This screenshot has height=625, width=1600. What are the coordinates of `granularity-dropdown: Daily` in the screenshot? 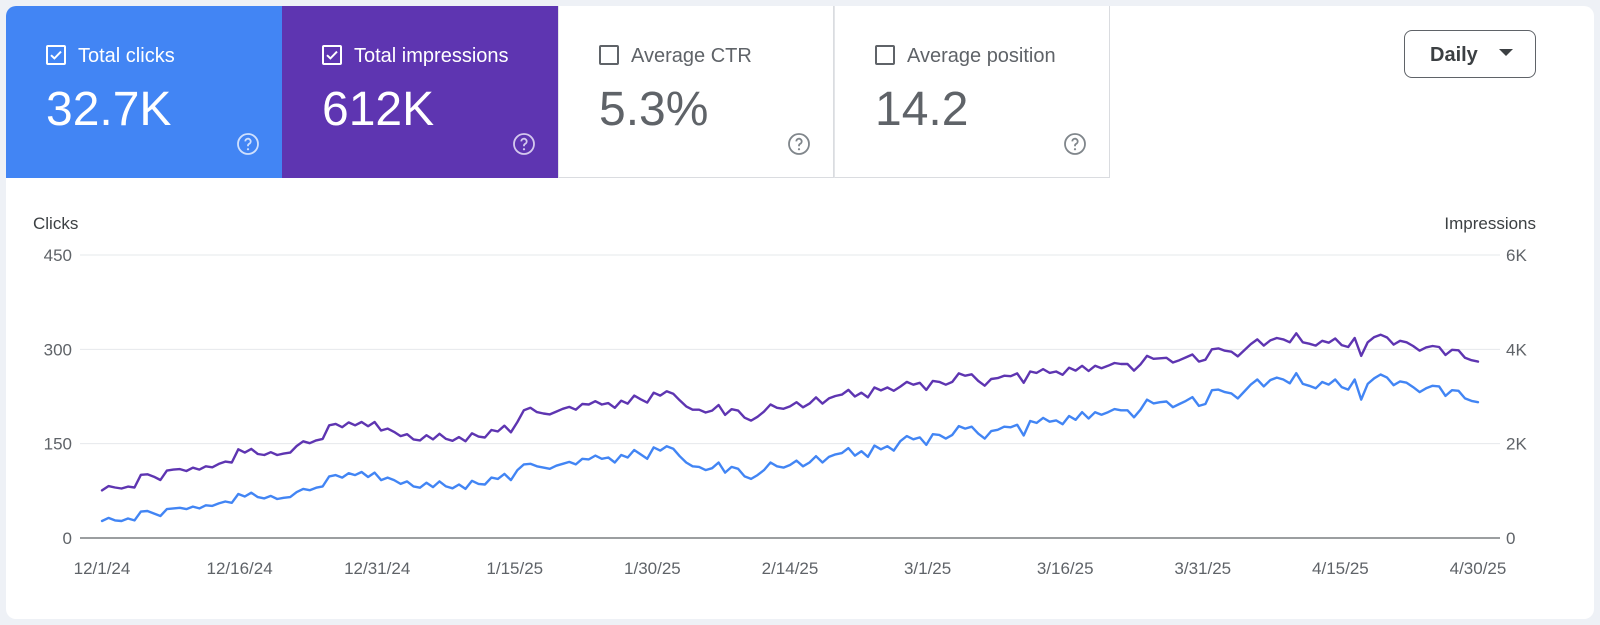 It's located at (1470, 54).